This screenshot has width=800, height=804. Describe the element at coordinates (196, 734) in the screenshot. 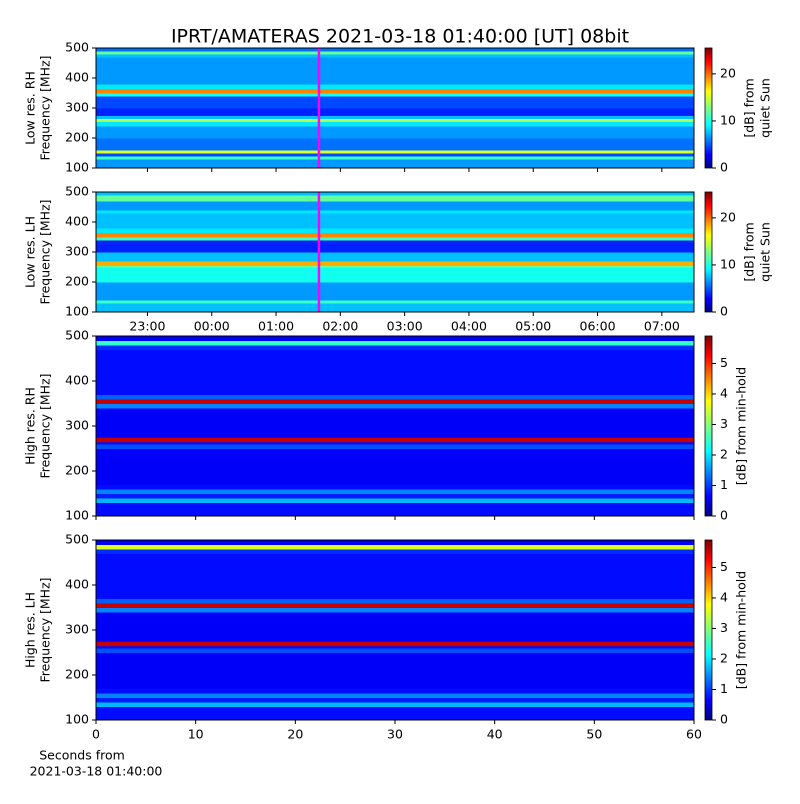

I see `x-tick-label: 10` at that location.